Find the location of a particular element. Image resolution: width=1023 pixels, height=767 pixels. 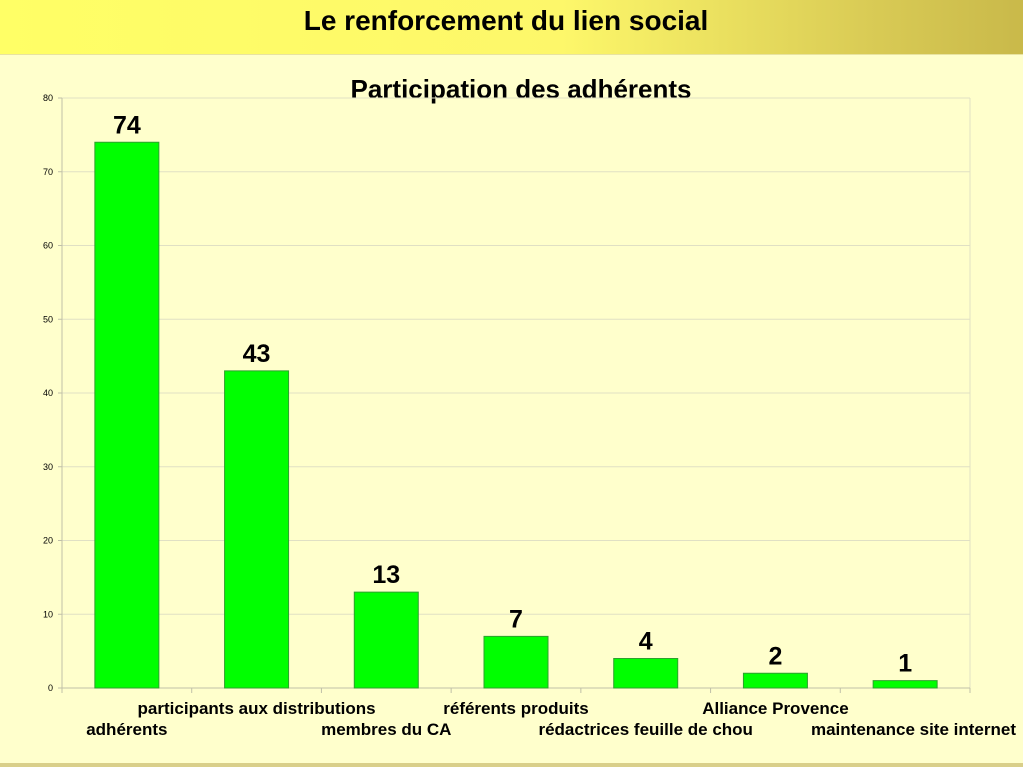

data-label: 43 is located at coordinates (257, 354).